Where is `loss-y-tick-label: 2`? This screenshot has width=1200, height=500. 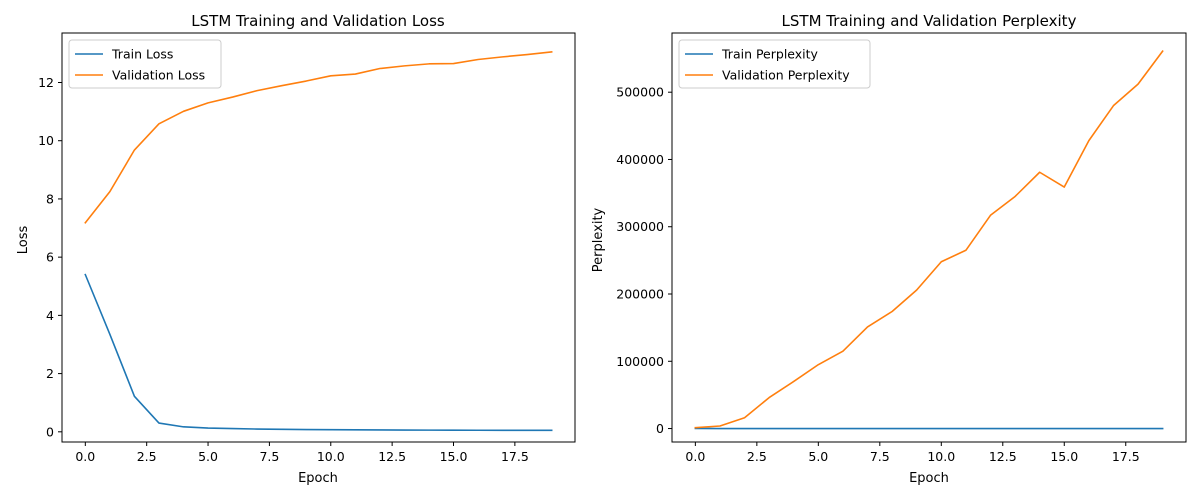 loss-y-tick-label: 2 is located at coordinates (50, 373).